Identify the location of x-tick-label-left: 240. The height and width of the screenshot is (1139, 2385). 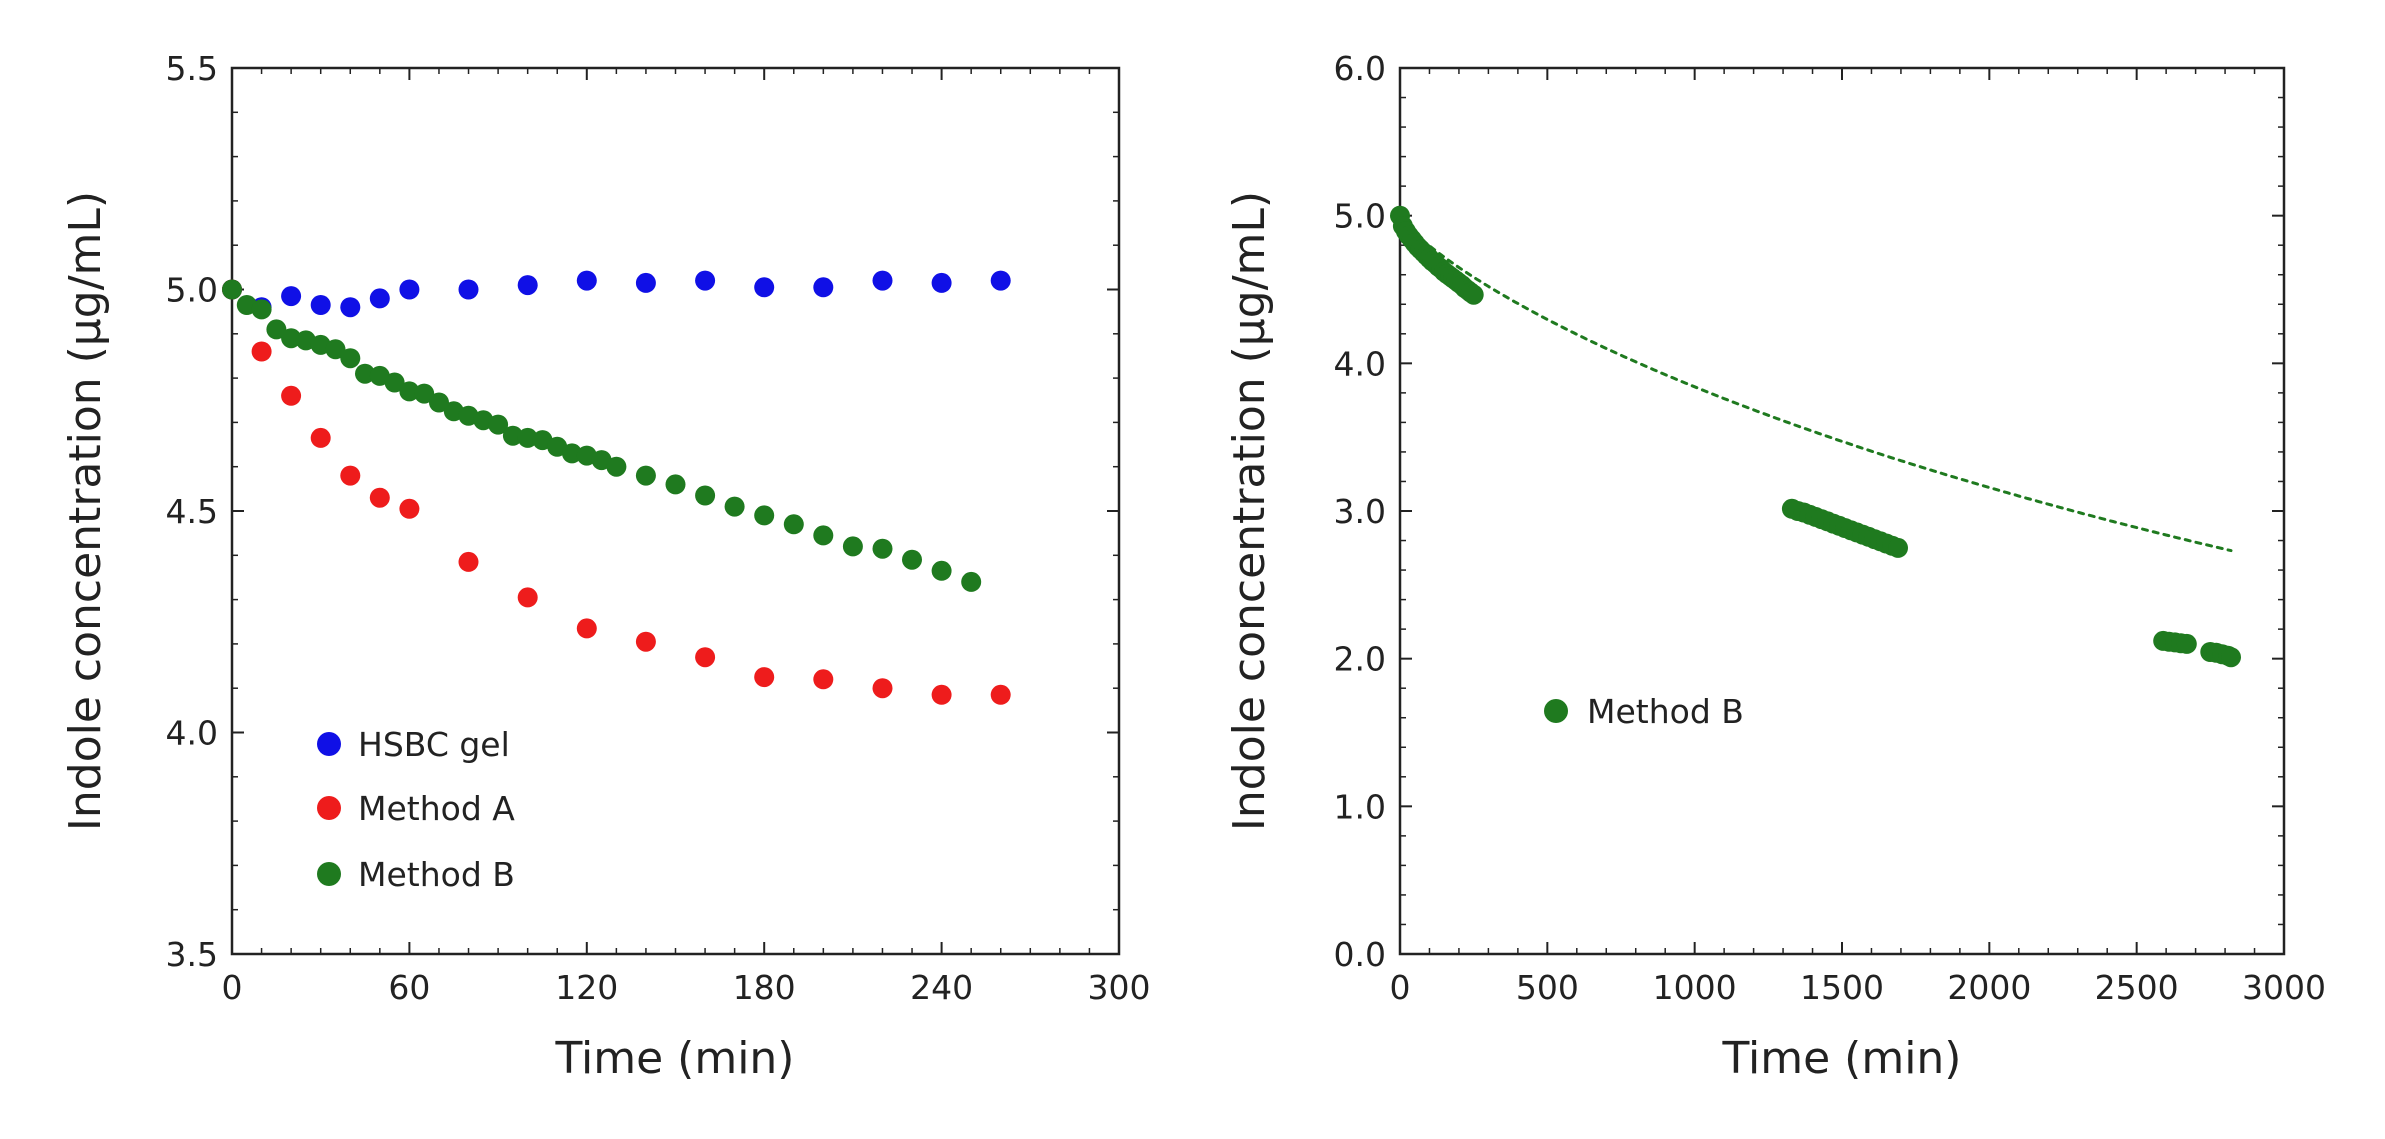
(941, 987).